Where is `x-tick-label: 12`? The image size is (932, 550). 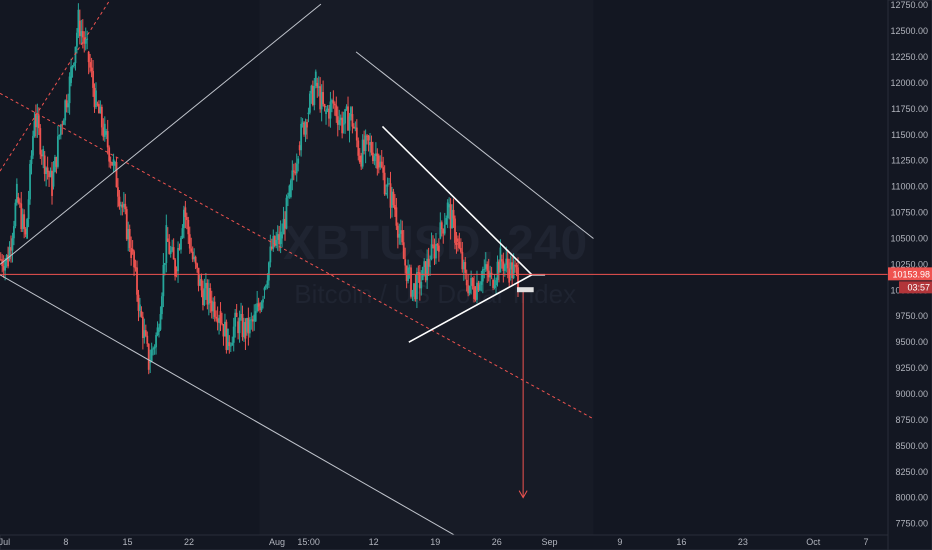
x-tick-label: 12 is located at coordinates (374, 542).